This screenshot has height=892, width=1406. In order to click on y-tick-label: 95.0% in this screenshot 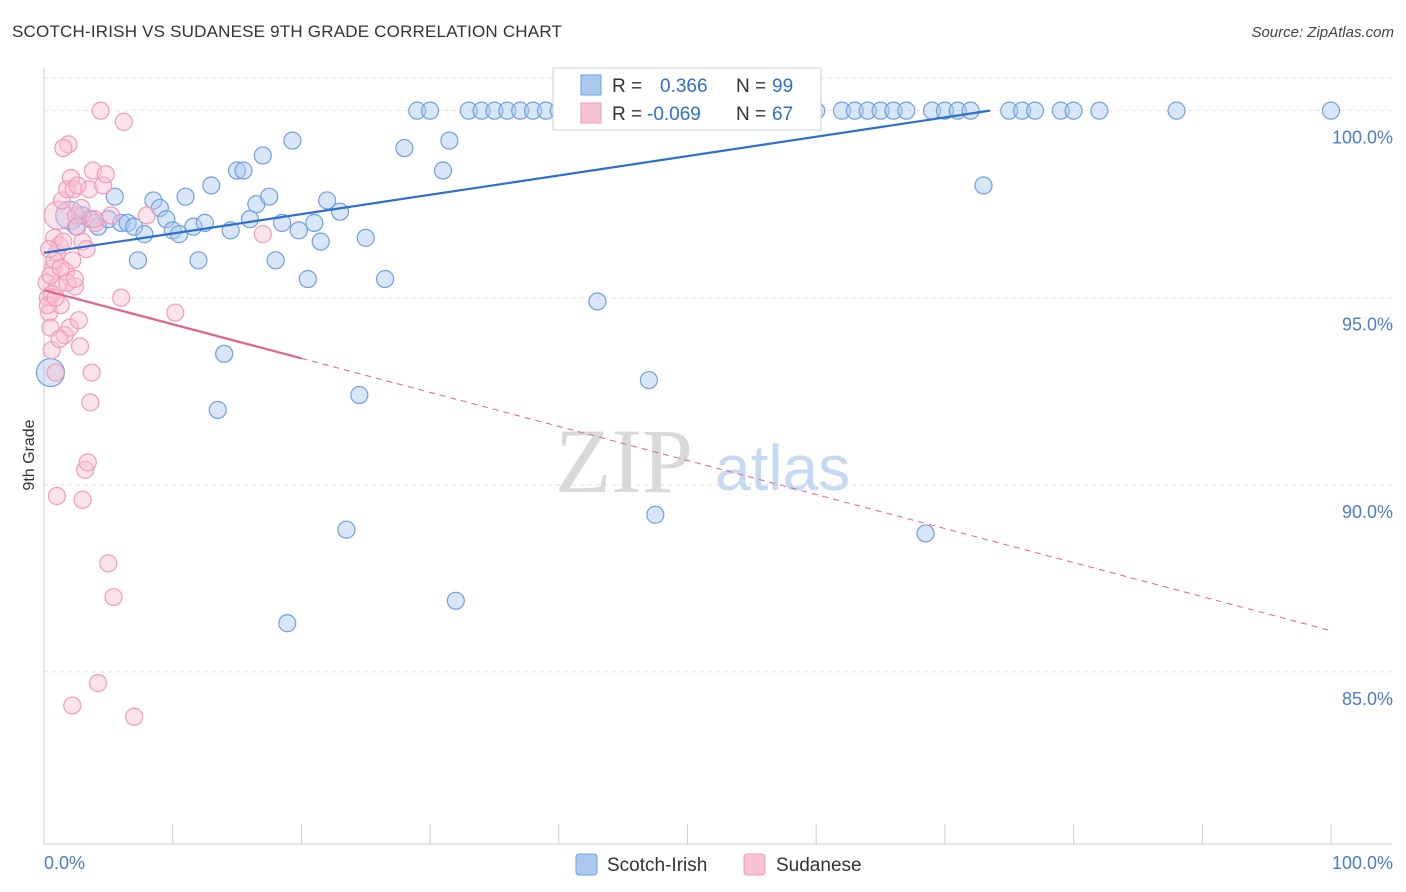, I will do `click(1367, 325)`.